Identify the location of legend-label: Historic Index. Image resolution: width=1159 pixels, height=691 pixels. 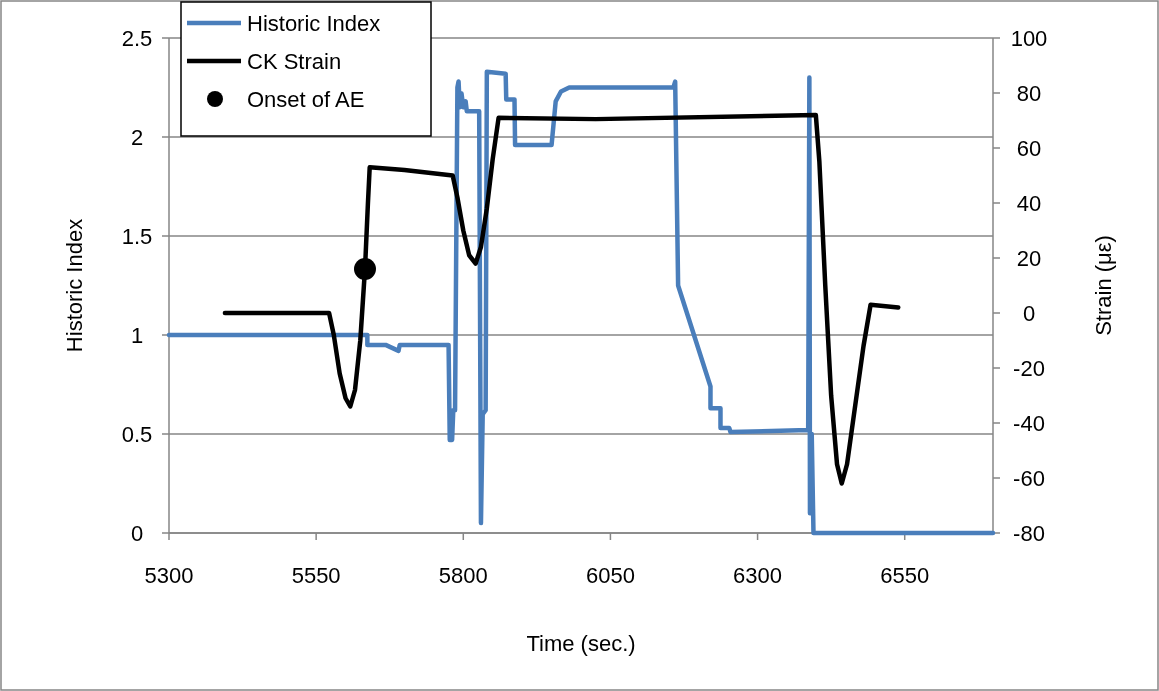
(314, 23).